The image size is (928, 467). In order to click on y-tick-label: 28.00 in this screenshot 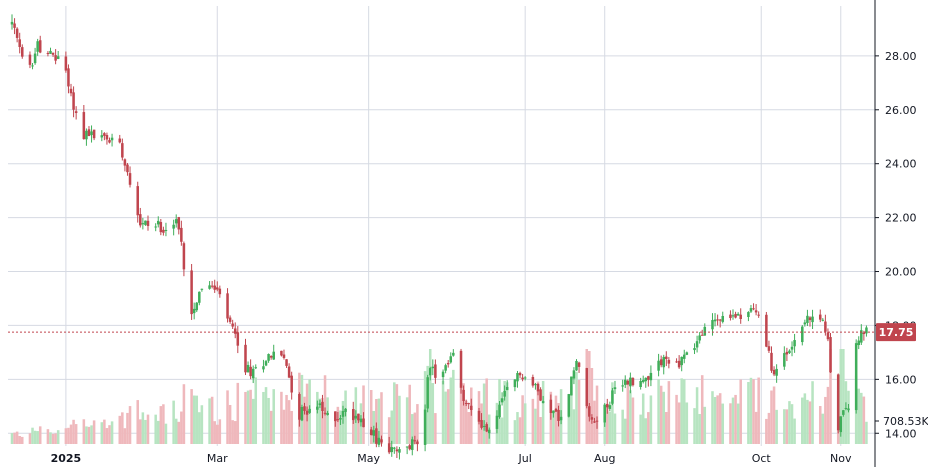, I will do `click(901, 56)`.